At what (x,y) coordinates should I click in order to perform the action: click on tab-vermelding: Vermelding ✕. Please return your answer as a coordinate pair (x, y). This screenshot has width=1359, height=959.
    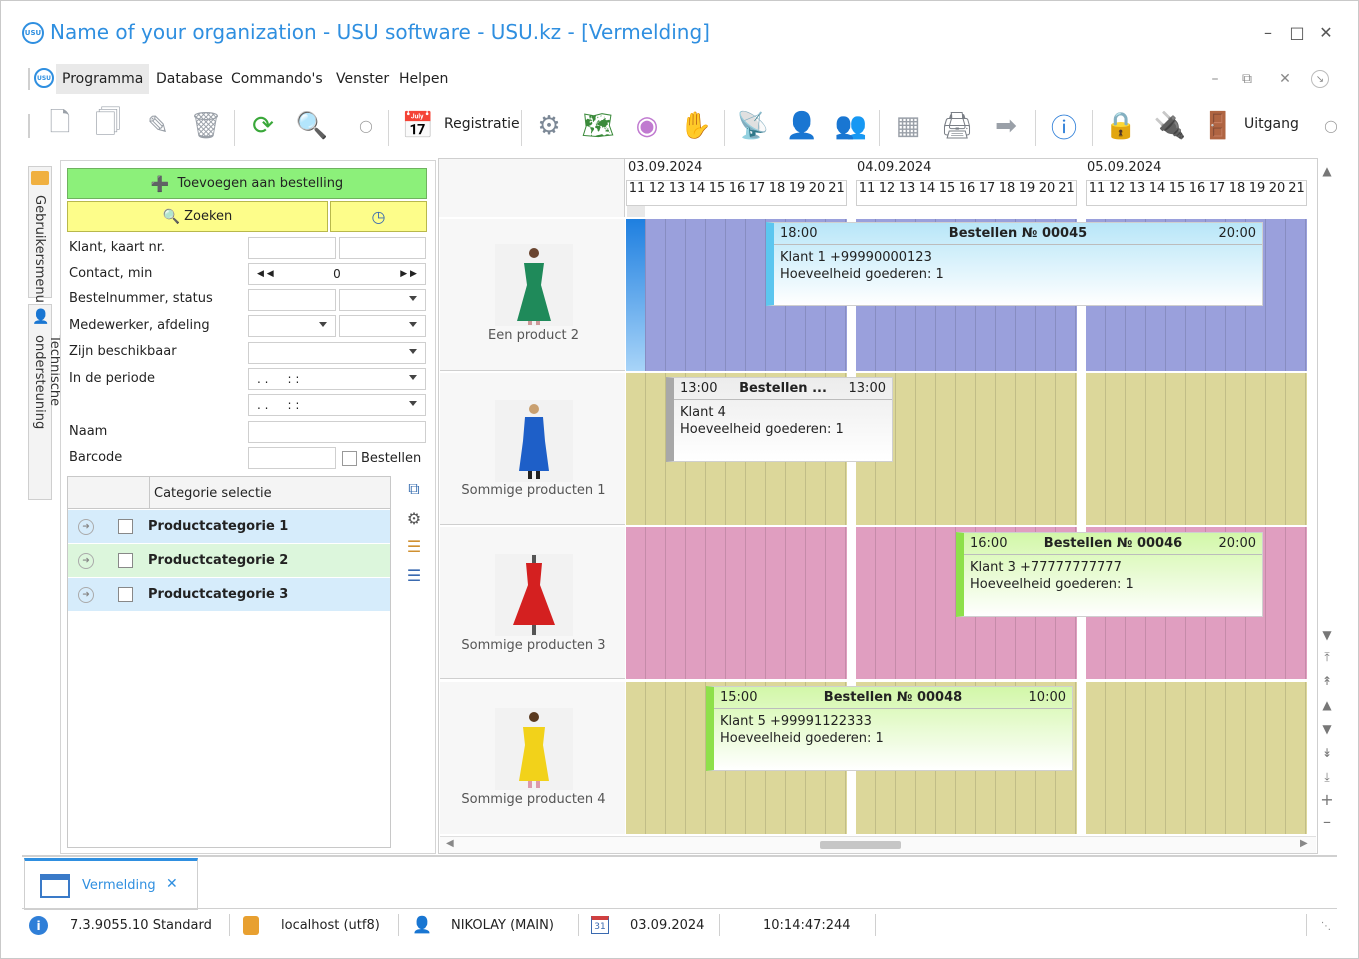
    Looking at the image, I should click on (111, 884).